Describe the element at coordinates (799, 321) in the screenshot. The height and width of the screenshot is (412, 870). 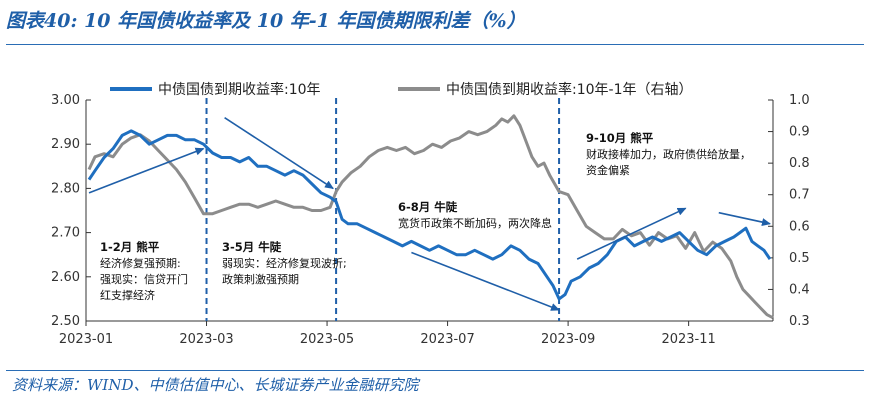
I see `y-right-tick-label: 0.3` at that location.